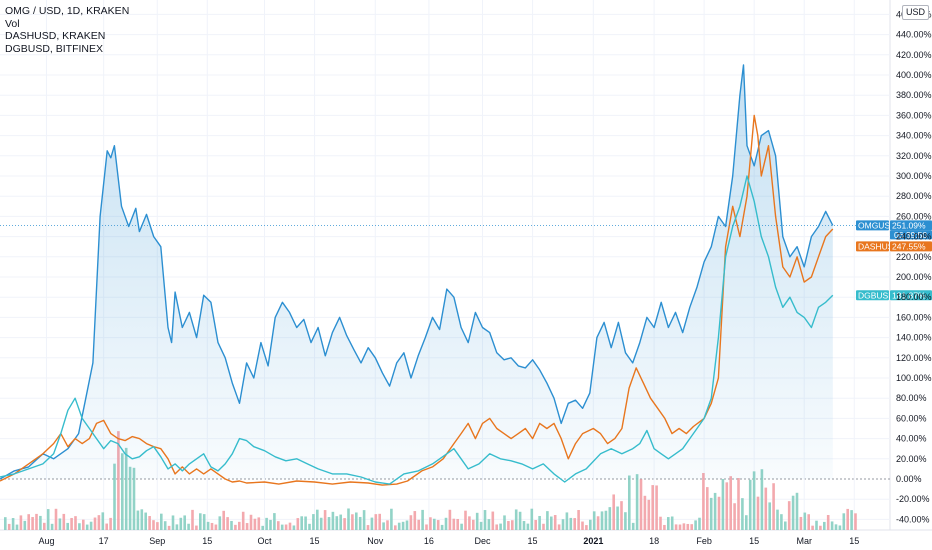 This screenshot has width=932, height=550. What do you see at coordinates (55, 36) in the screenshot?
I see `legend-compare-dash: DASHUSD, KRAKEN` at bounding box center [55, 36].